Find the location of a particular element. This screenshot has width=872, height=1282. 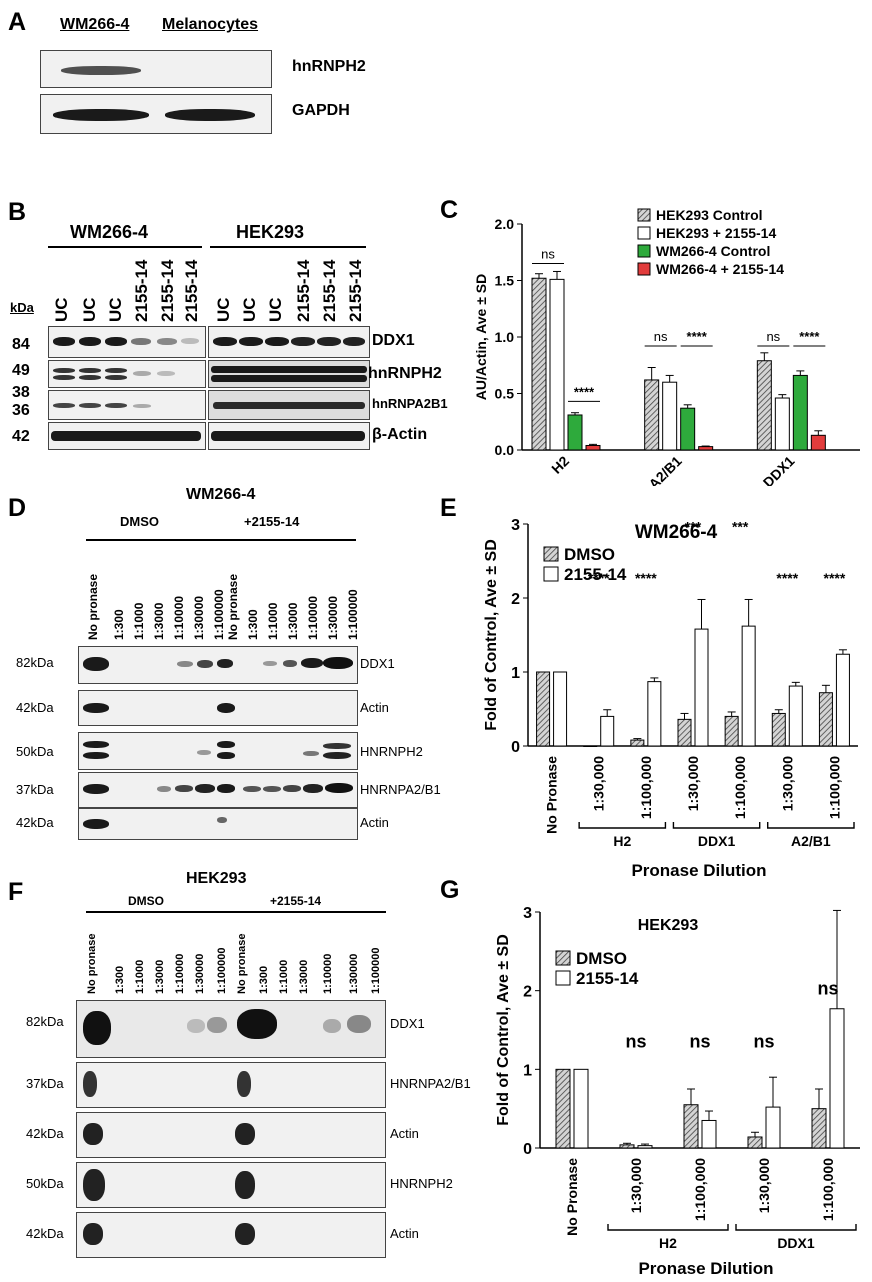

sig-label: *** is located at coordinates (740, 526).